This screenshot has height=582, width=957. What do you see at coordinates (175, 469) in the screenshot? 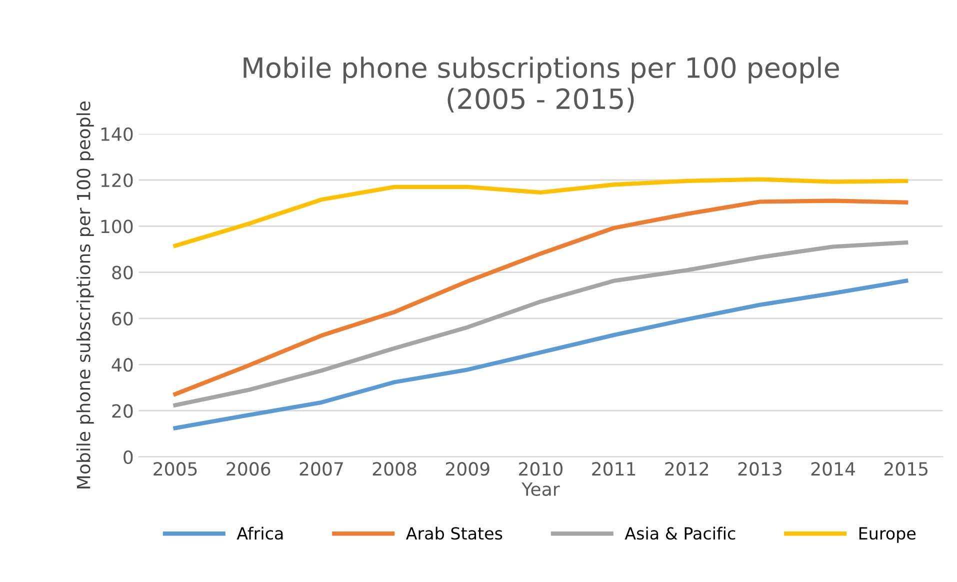
I see `x-tick-label: 2005` at bounding box center [175, 469].